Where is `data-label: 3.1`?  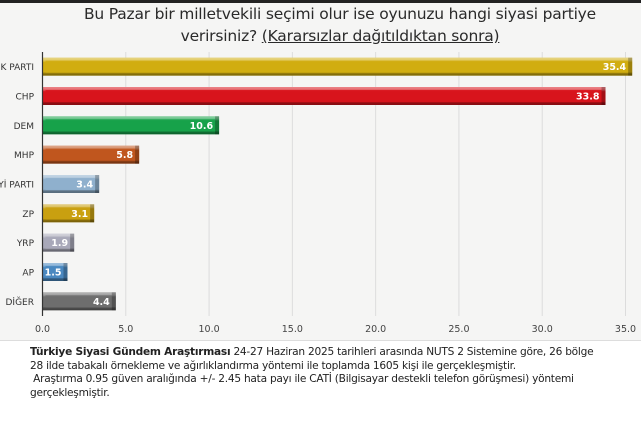 data-label: 3.1 is located at coordinates (79, 214).